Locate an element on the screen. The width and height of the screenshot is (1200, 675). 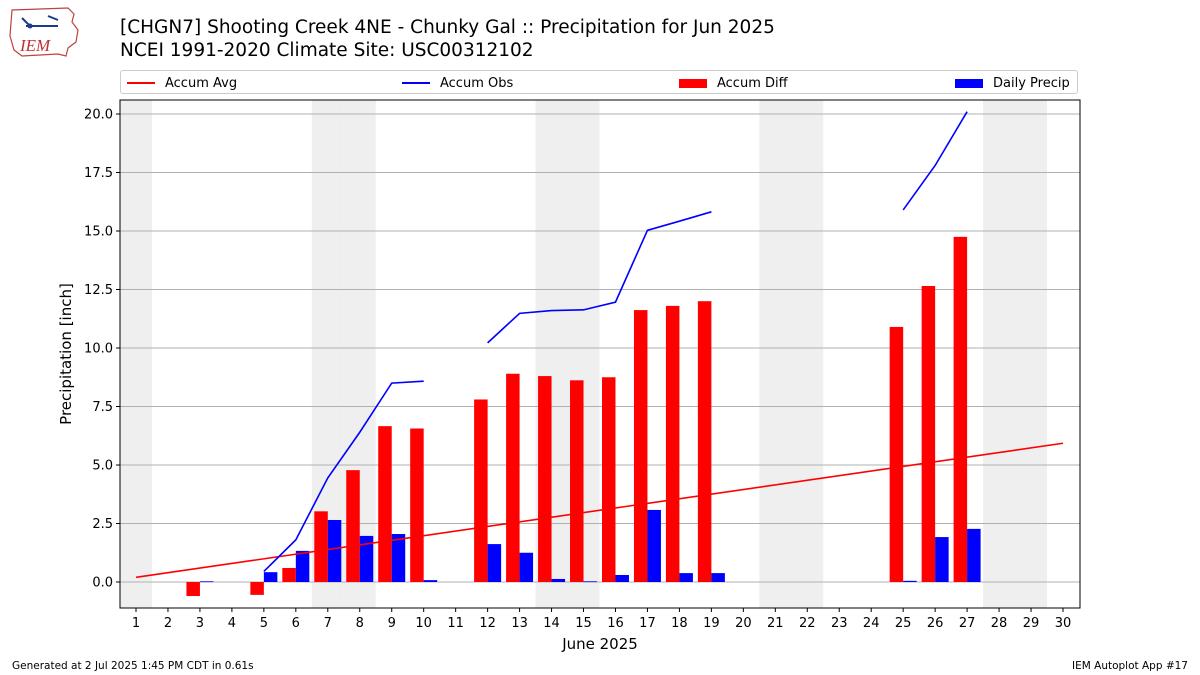
state-outline-icon is located at coordinates (44, 32).